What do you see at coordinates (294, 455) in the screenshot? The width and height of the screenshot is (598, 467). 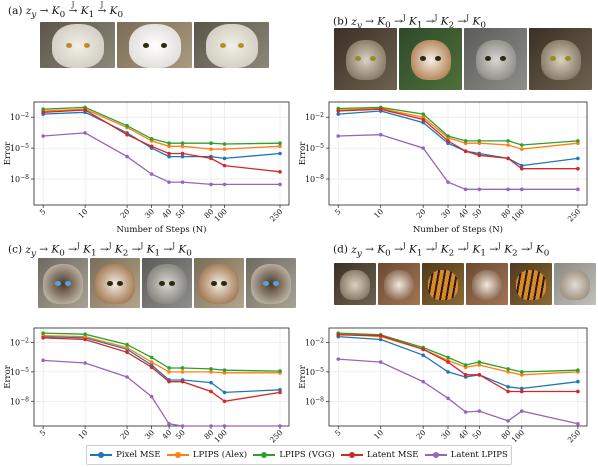 I see `legend-item-lpips-vgg: LPIPS (VGG)` at bounding box center [294, 455].